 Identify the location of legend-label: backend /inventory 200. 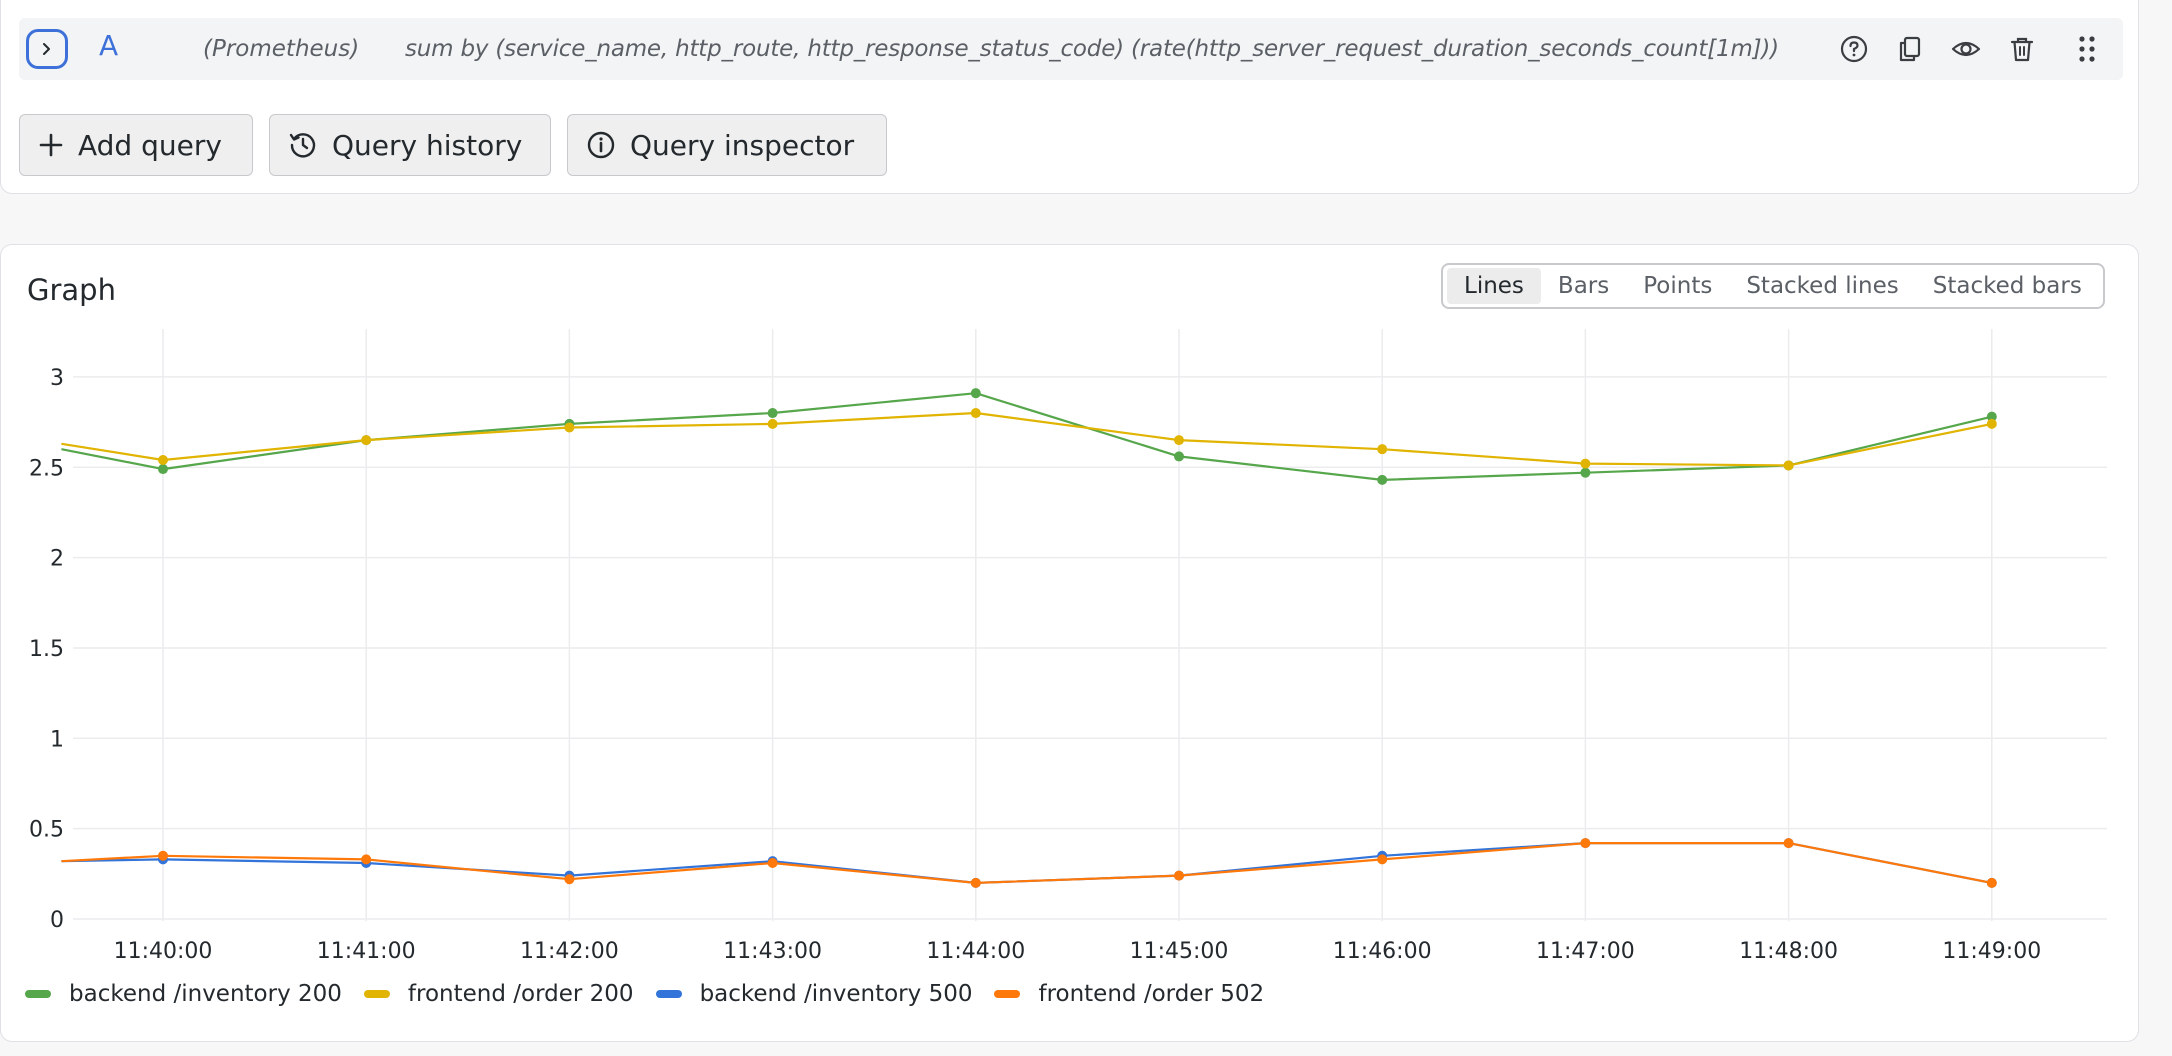
(205, 994).